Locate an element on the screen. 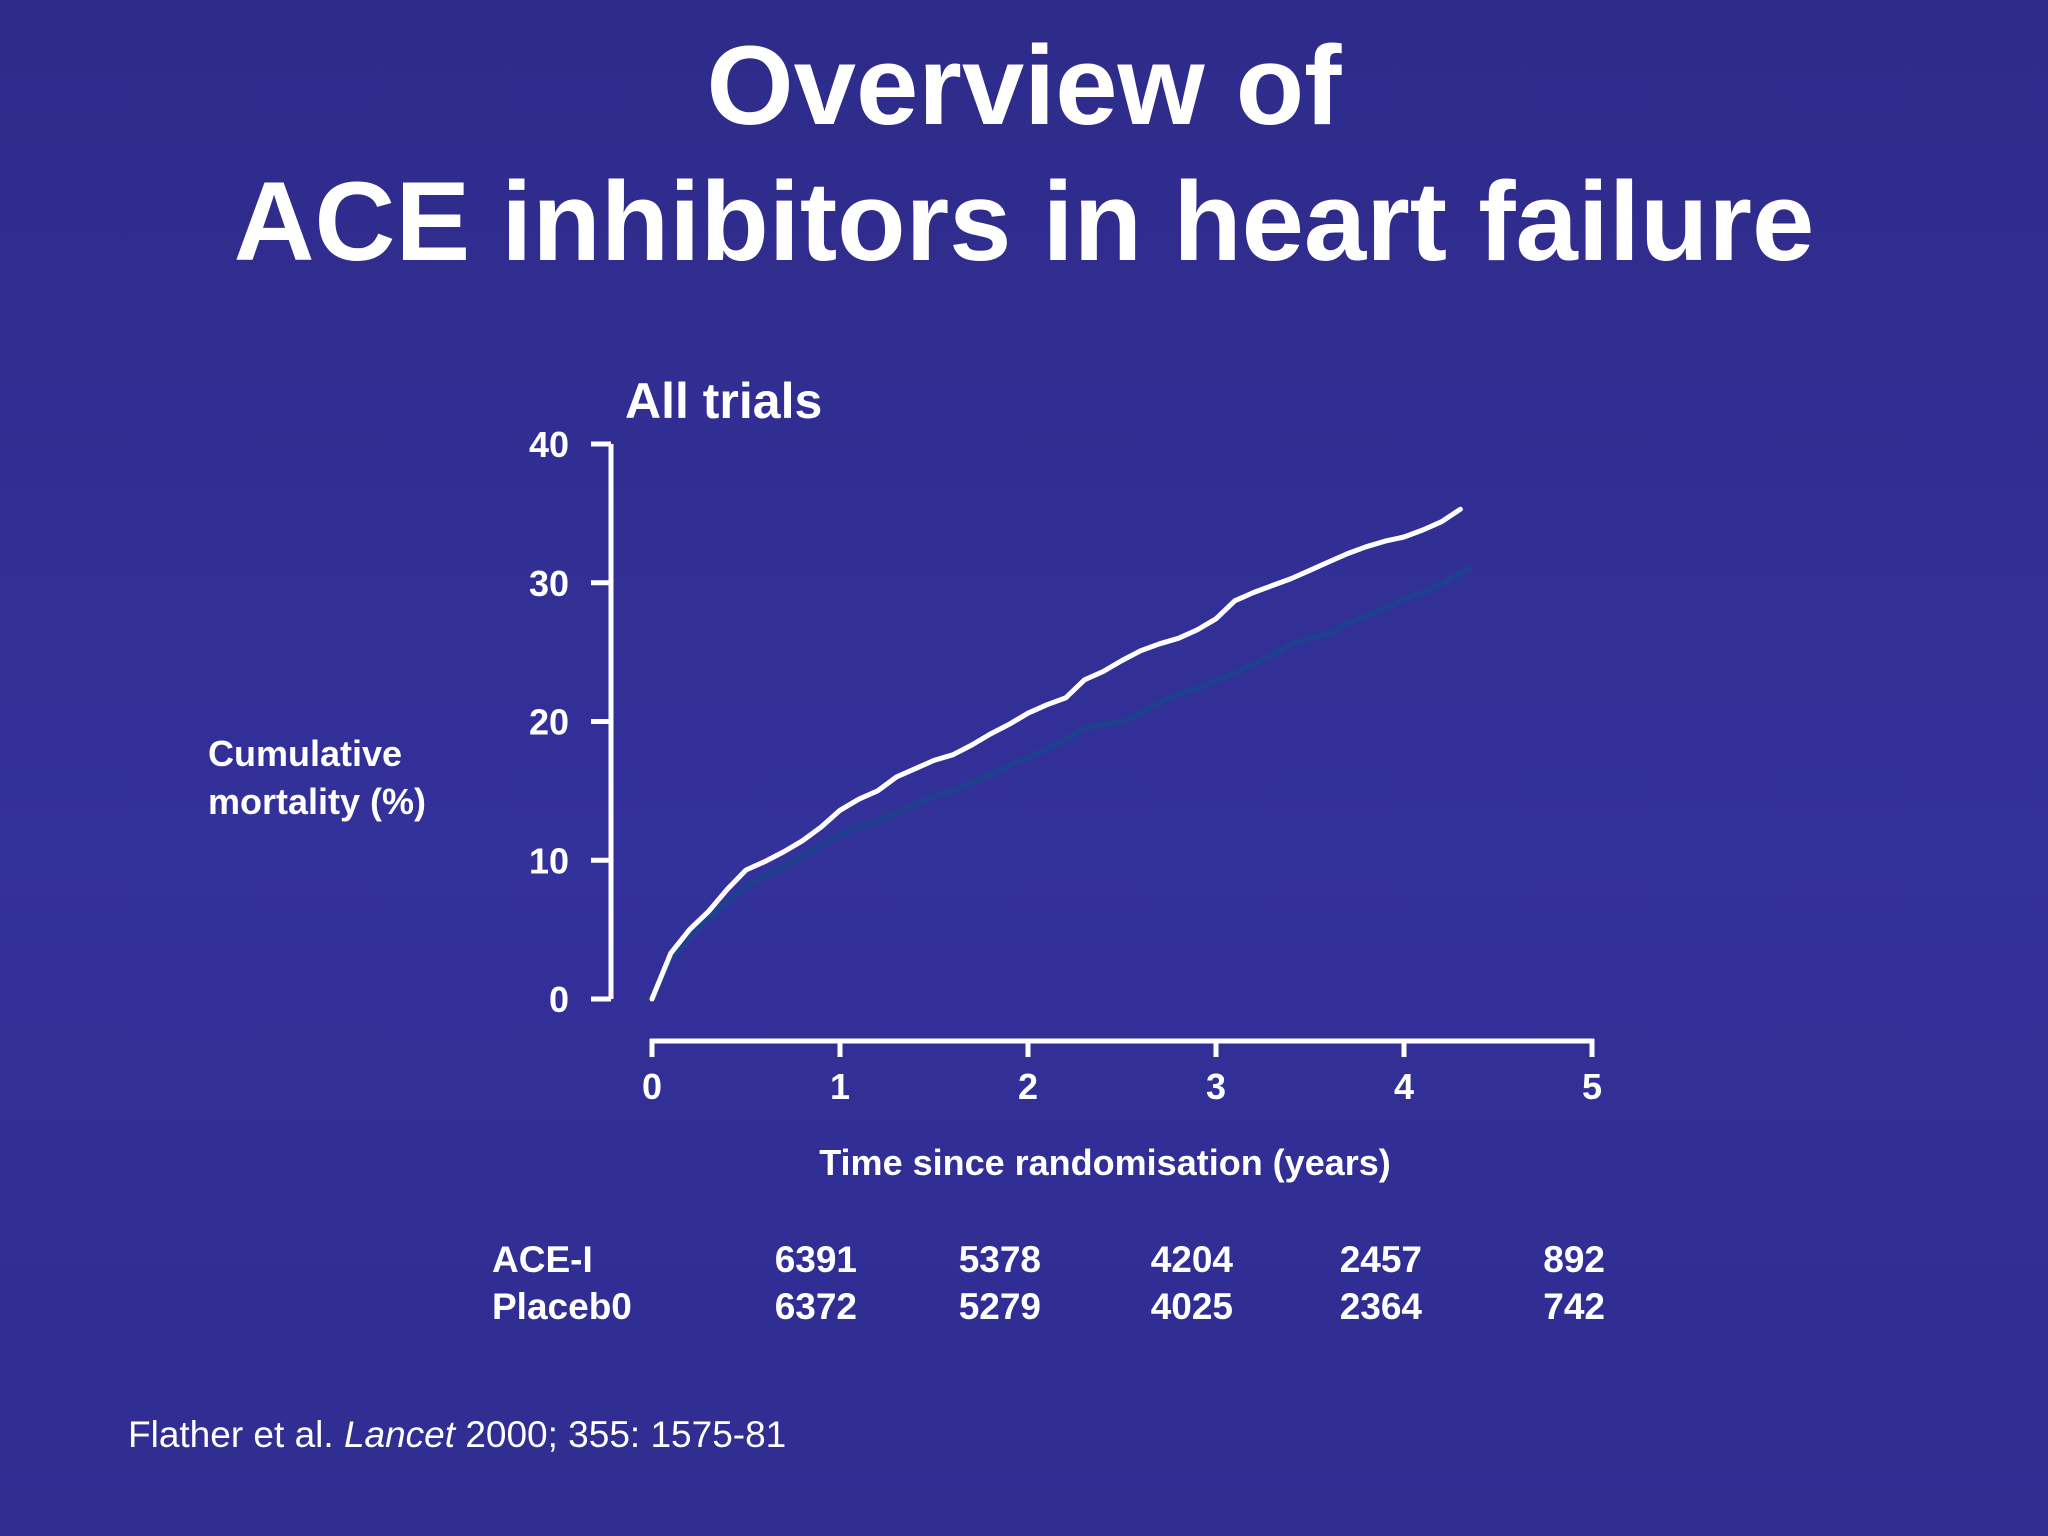 Image resolution: width=2048 pixels, height=1536 pixels. y-tick-label: 30 is located at coordinates (549, 583).